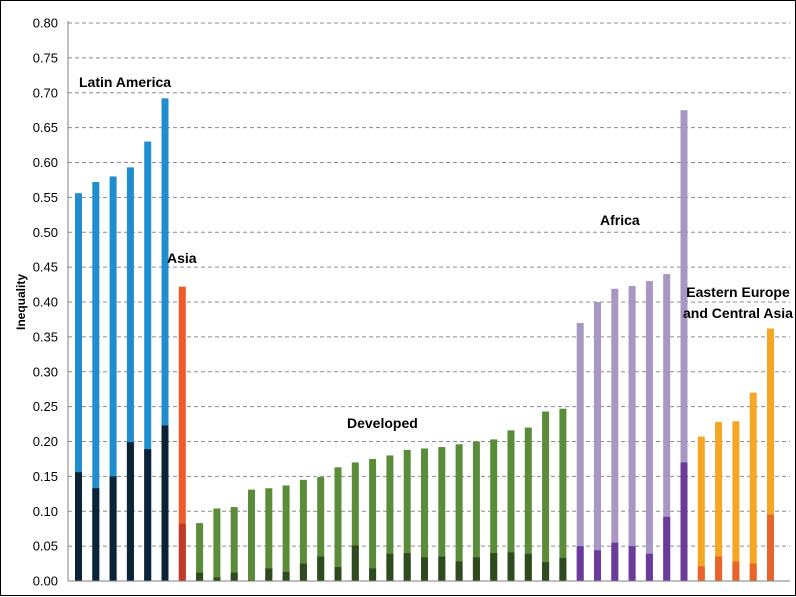 The image size is (796, 597). Describe the element at coordinates (45, 57) in the screenshot. I see `y-tick-label: 0.75` at that location.